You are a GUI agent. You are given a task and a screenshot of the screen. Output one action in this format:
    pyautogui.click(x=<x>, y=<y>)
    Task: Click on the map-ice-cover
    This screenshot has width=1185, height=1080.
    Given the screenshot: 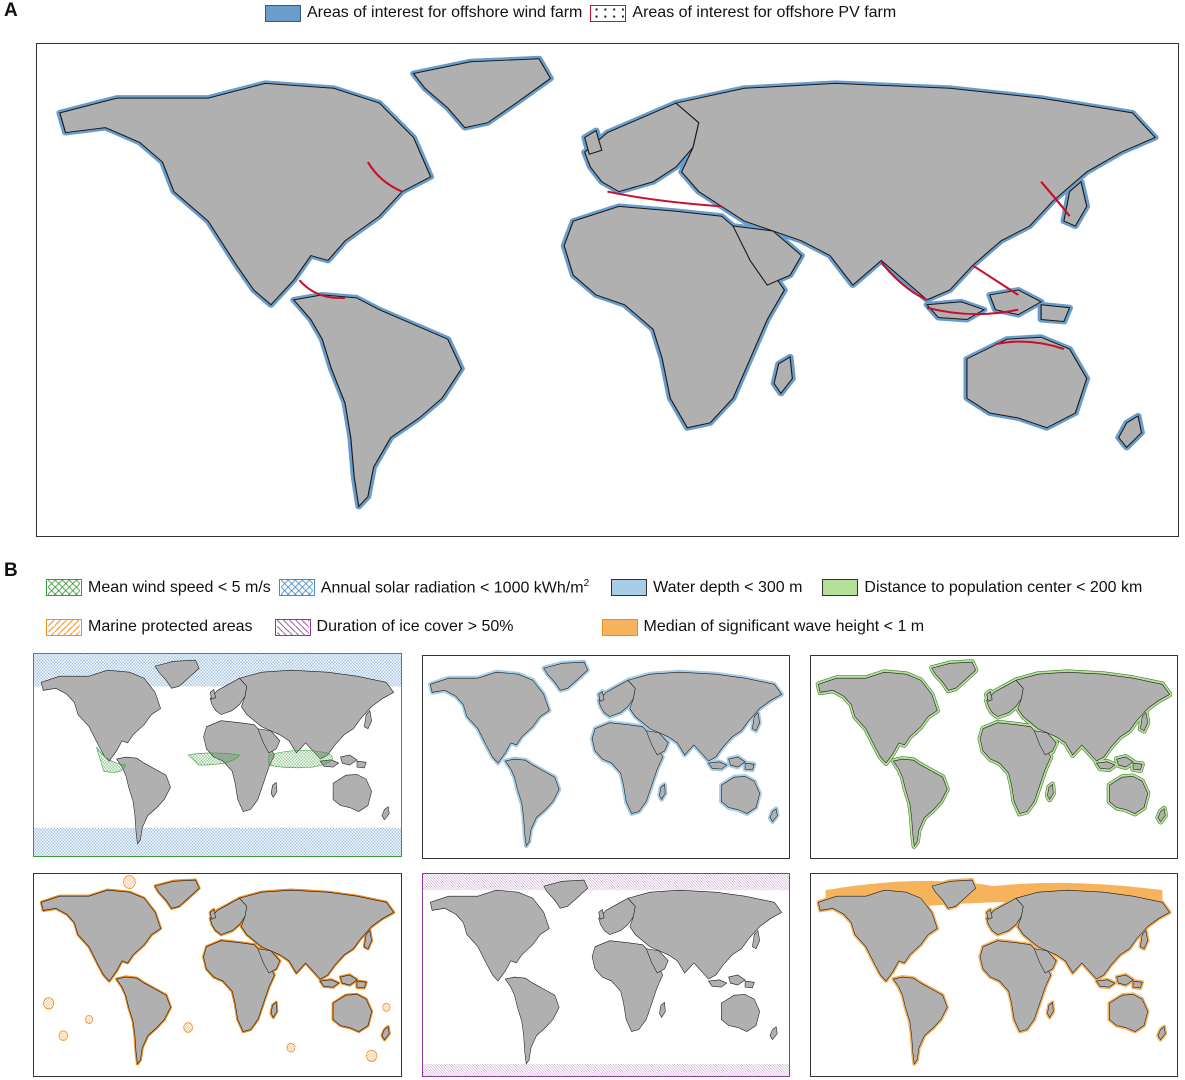 What is the action you would take?
    pyautogui.click(x=606, y=975)
    